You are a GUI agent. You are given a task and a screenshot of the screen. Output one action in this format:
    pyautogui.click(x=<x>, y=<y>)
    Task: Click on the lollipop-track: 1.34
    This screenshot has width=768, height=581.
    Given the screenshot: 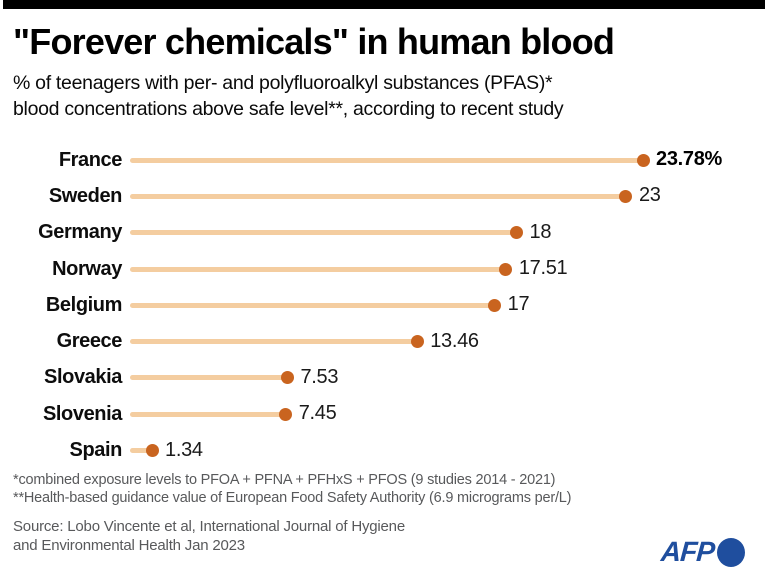 What is the action you would take?
    pyautogui.click(x=449, y=450)
    